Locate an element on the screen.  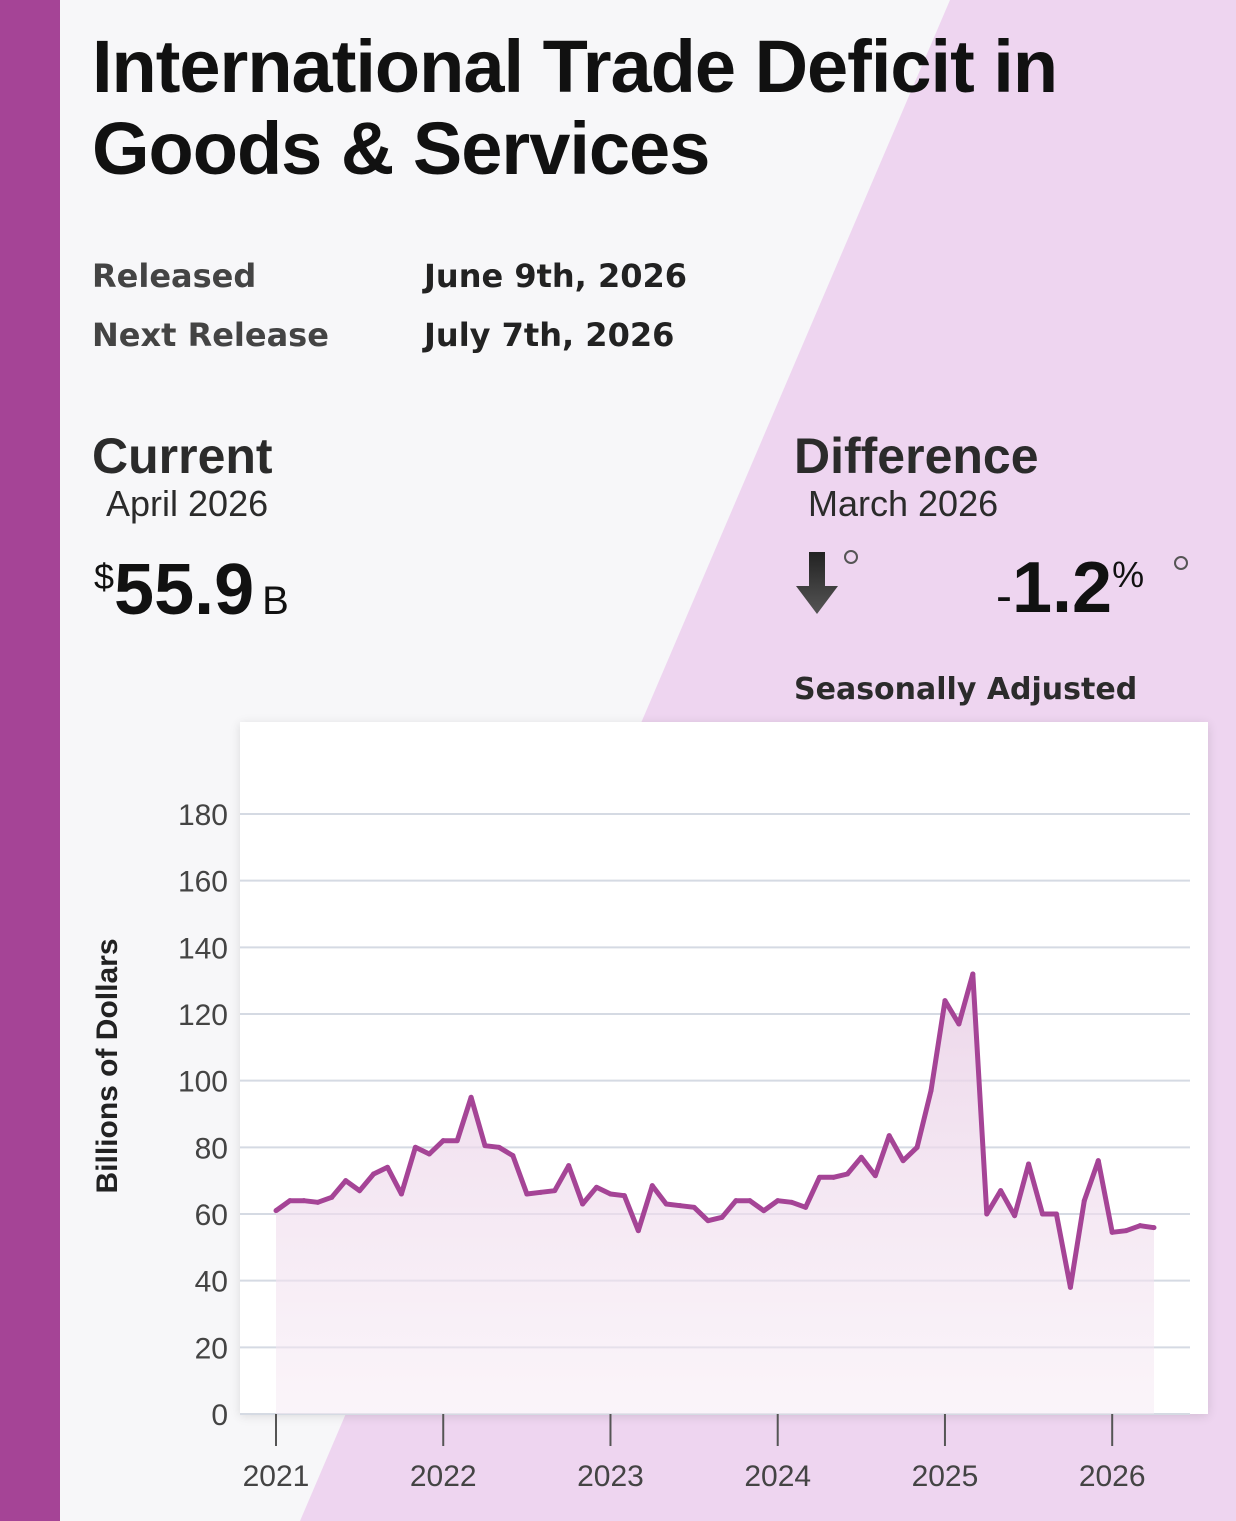
y-tick-label: 80 is located at coordinates (211, 1148).